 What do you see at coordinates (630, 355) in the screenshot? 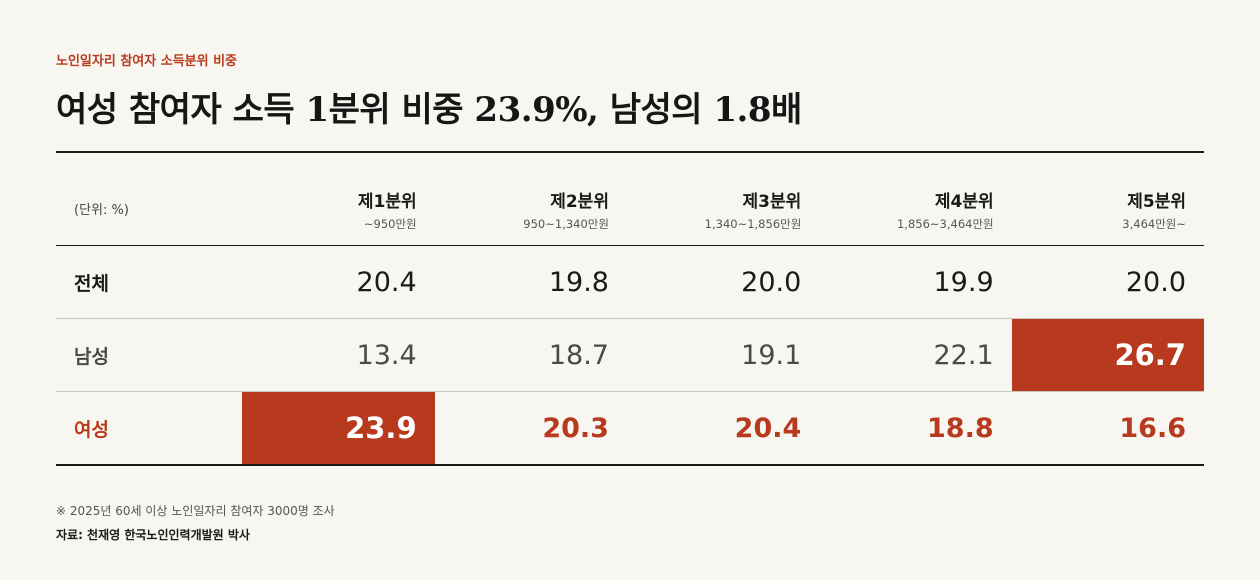
I see `table-row-male: 남성 13.4 18.7 19.1 22.1 26.7` at bounding box center [630, 355].